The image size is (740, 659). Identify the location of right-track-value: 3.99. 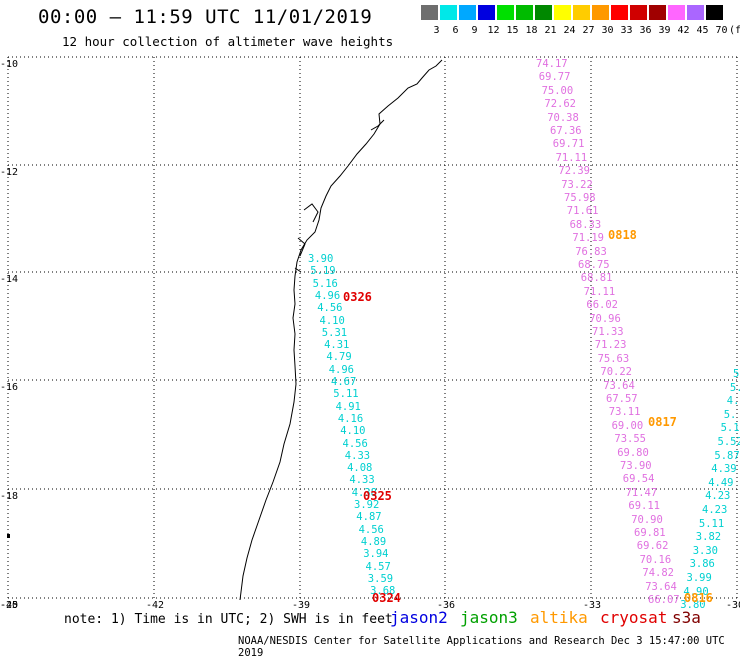
(699, 578).